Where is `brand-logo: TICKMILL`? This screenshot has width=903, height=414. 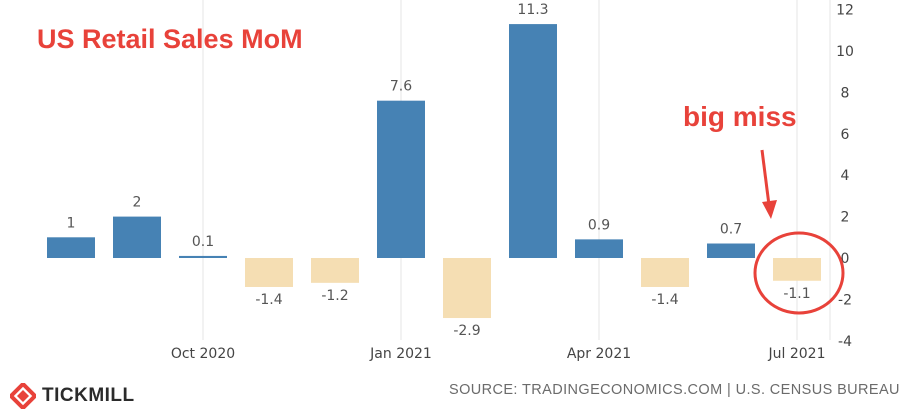
brand-logo: TICKMILL is located at coordinates (72, 396).